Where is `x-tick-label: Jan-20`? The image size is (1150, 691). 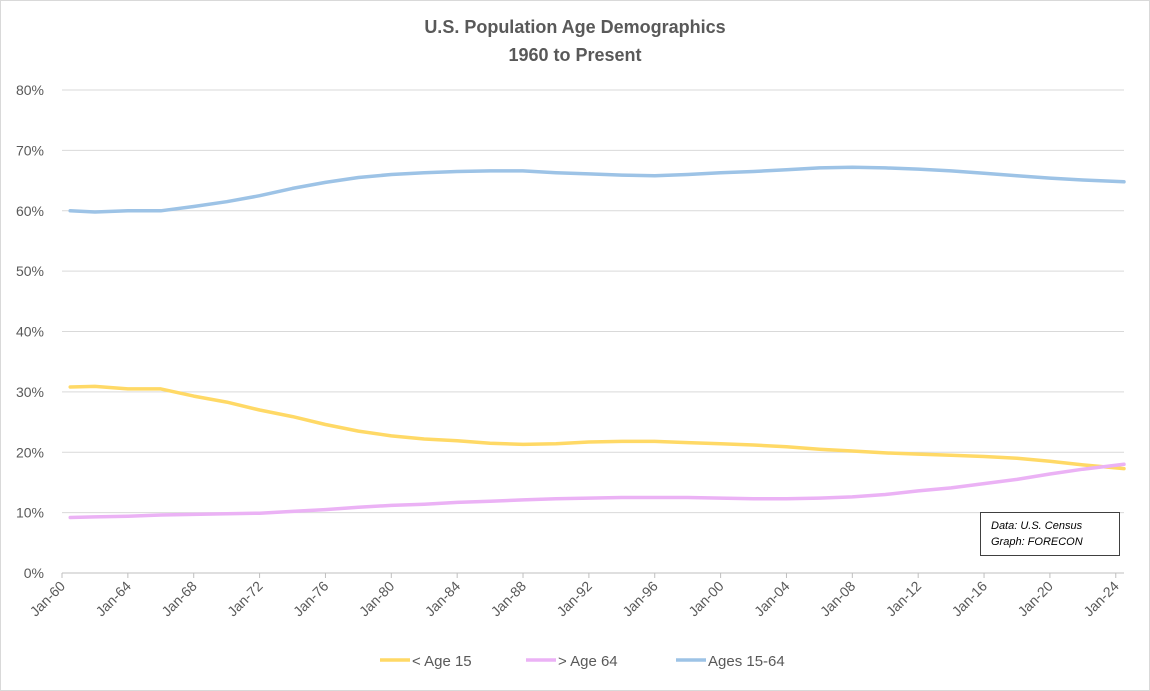 x-tick-label: Jan-20 is located at coordinates (1035, 599).